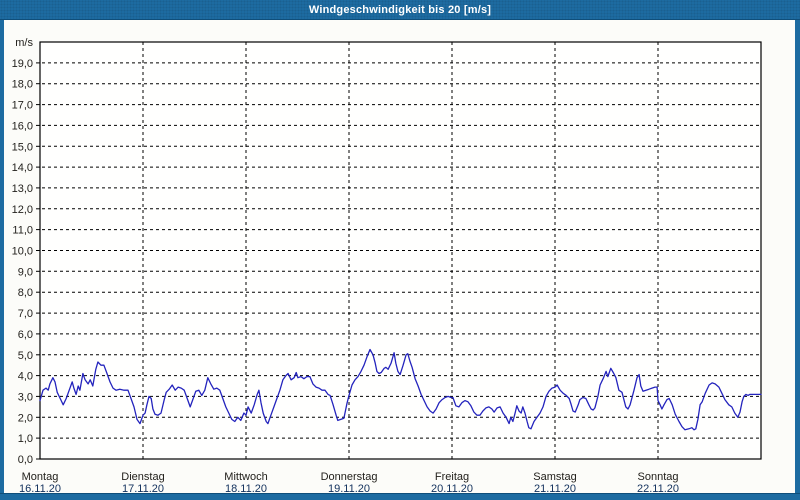 This screenshot has height=500, width=800. I want to click on window-frame-bottom, so click(400, 496).